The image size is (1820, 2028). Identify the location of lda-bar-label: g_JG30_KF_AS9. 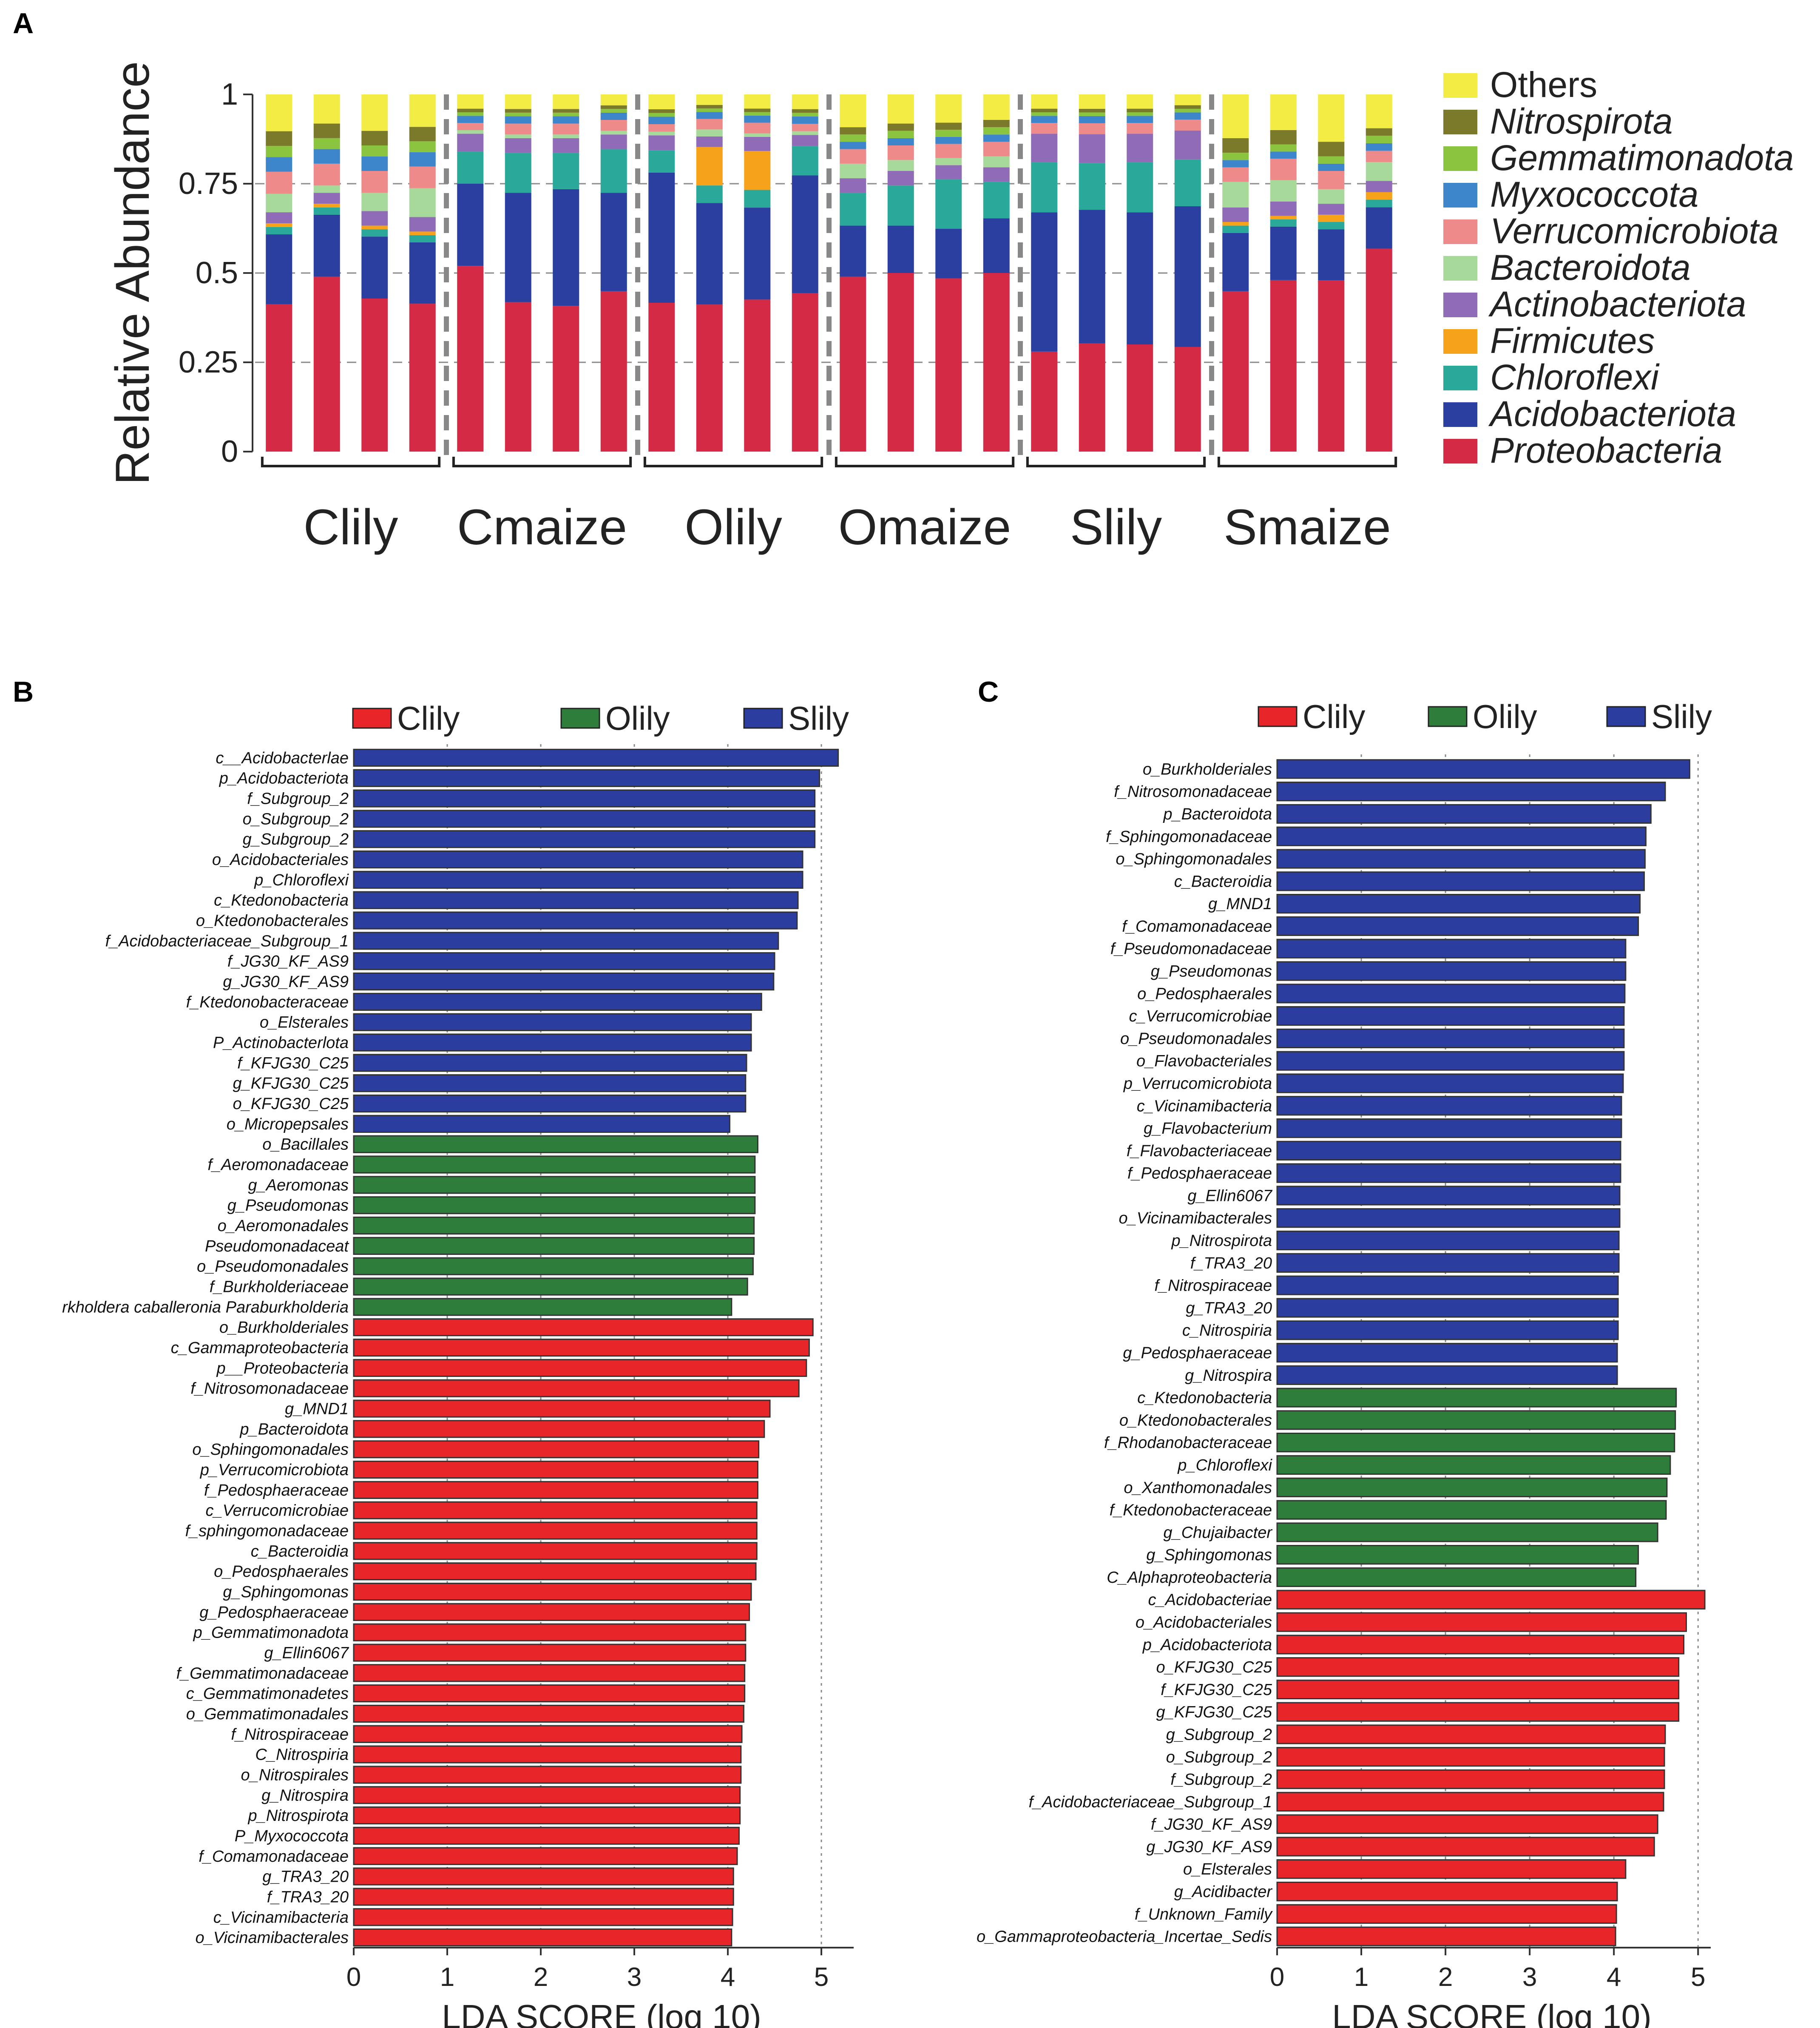
(286, 982).